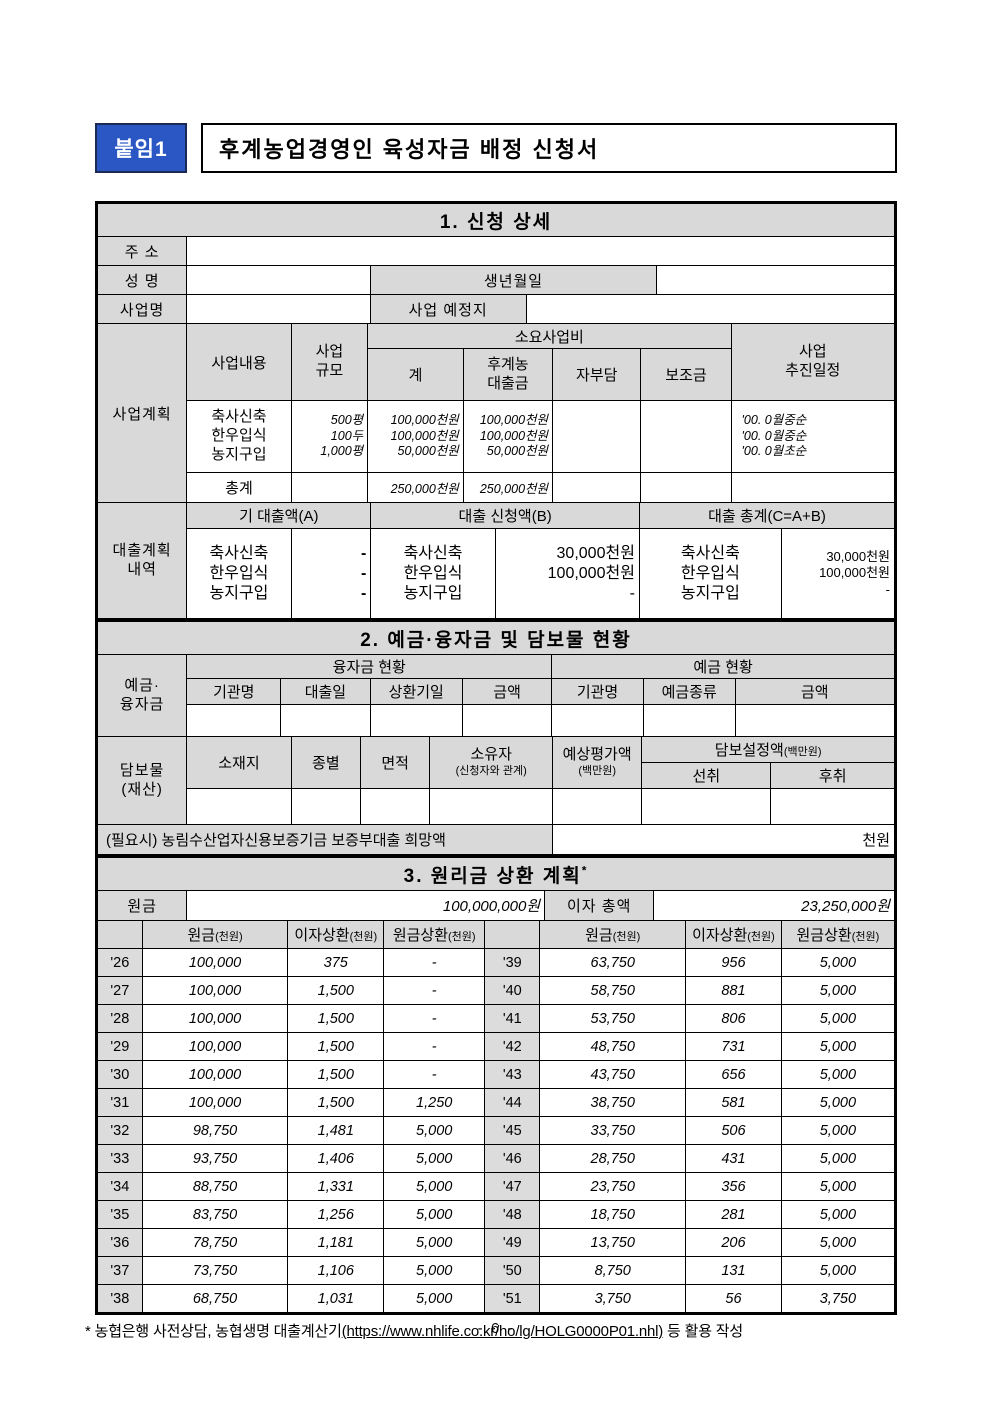 The width and height of the screenshot is (992, 1403). I want to click on plan-self-cell, so click(597, 436).